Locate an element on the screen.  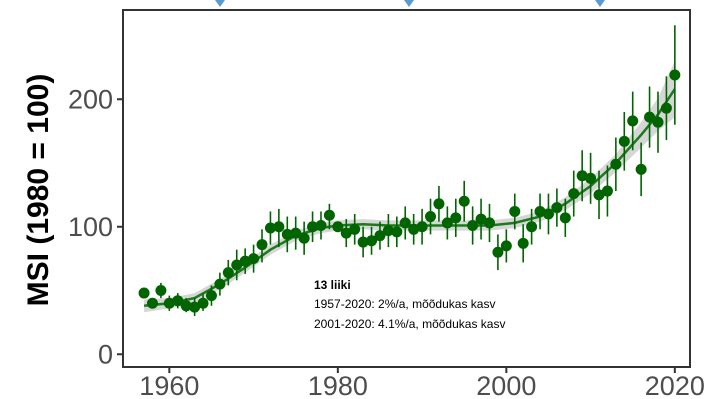
annotation-line: 2001-2020: 4.1%/a, mõõdukas kasv is located at coordinates (409, 324).